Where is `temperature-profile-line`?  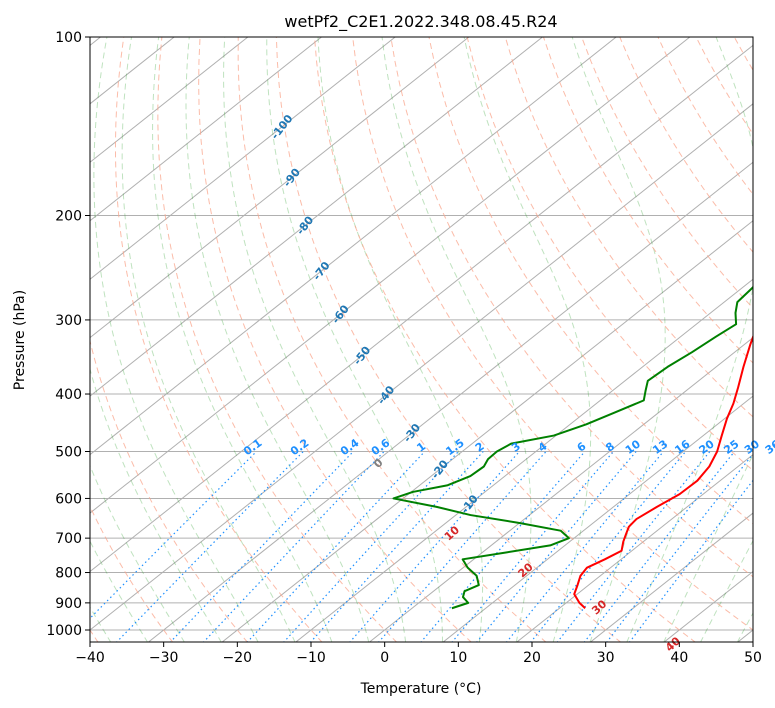 temperature-profile-line is located at coordinates (663, 471).